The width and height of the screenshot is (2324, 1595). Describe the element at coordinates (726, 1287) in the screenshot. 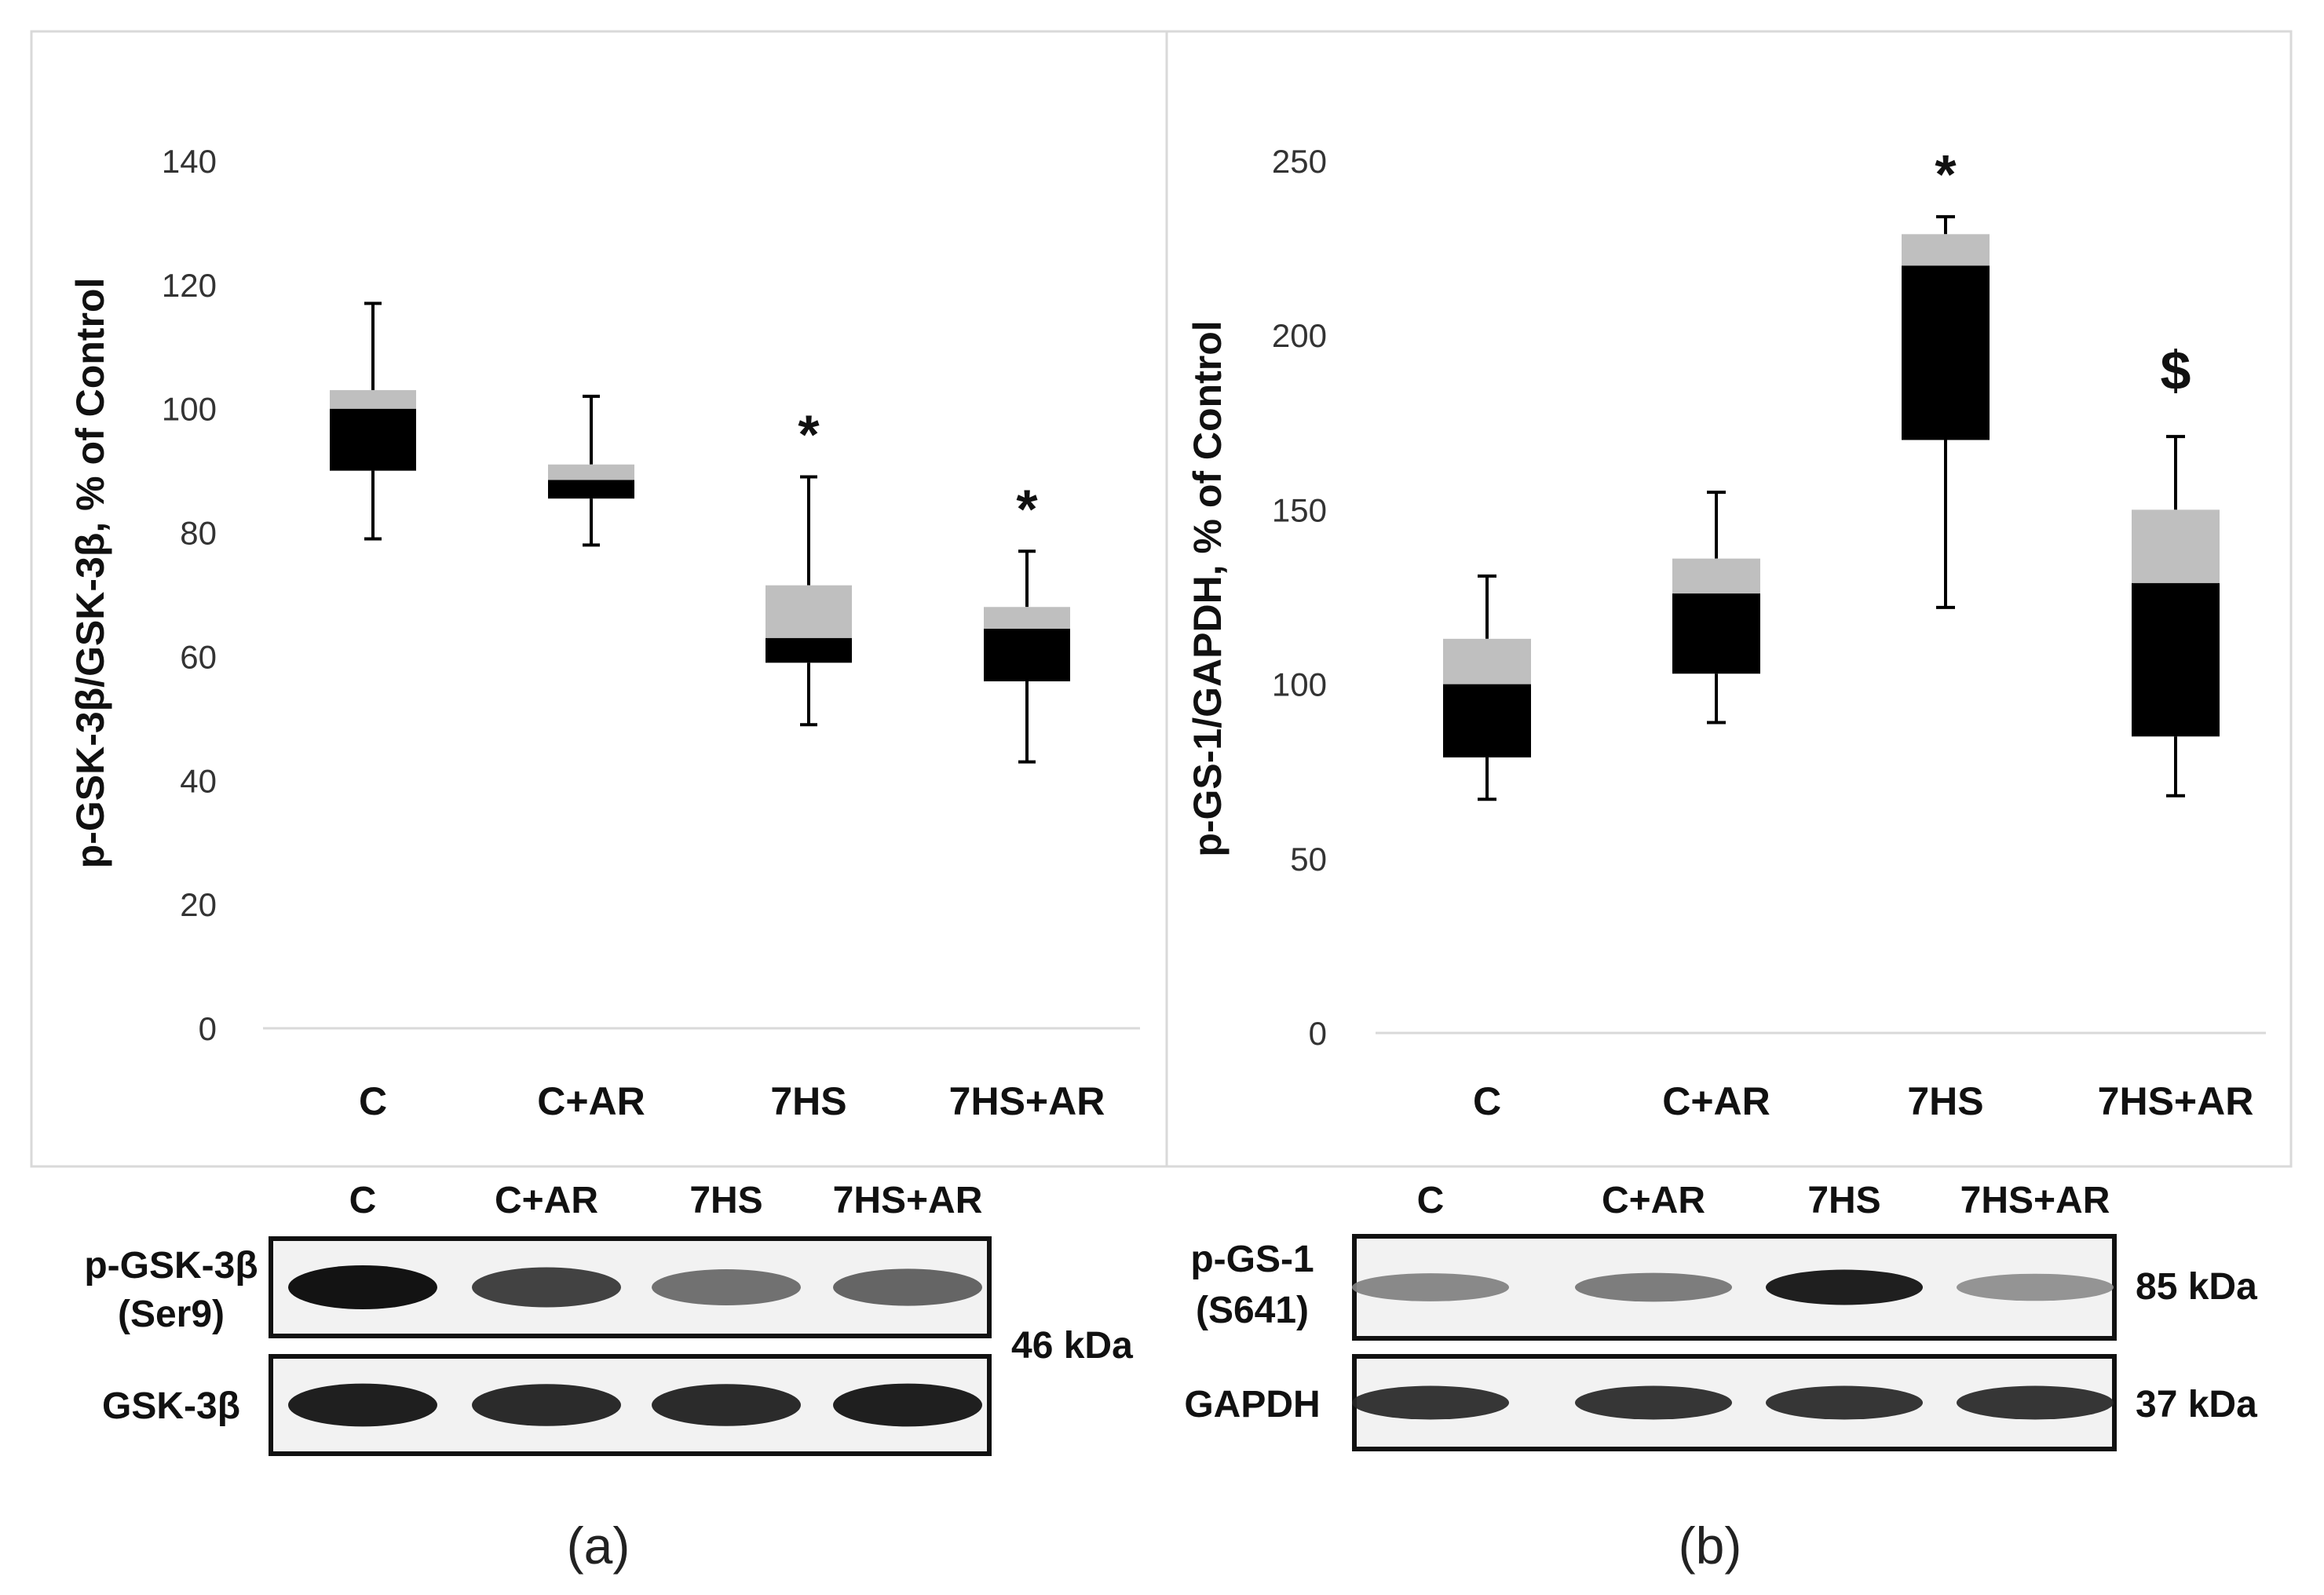

I see `blot-a-band-row1-7hs` at that location.